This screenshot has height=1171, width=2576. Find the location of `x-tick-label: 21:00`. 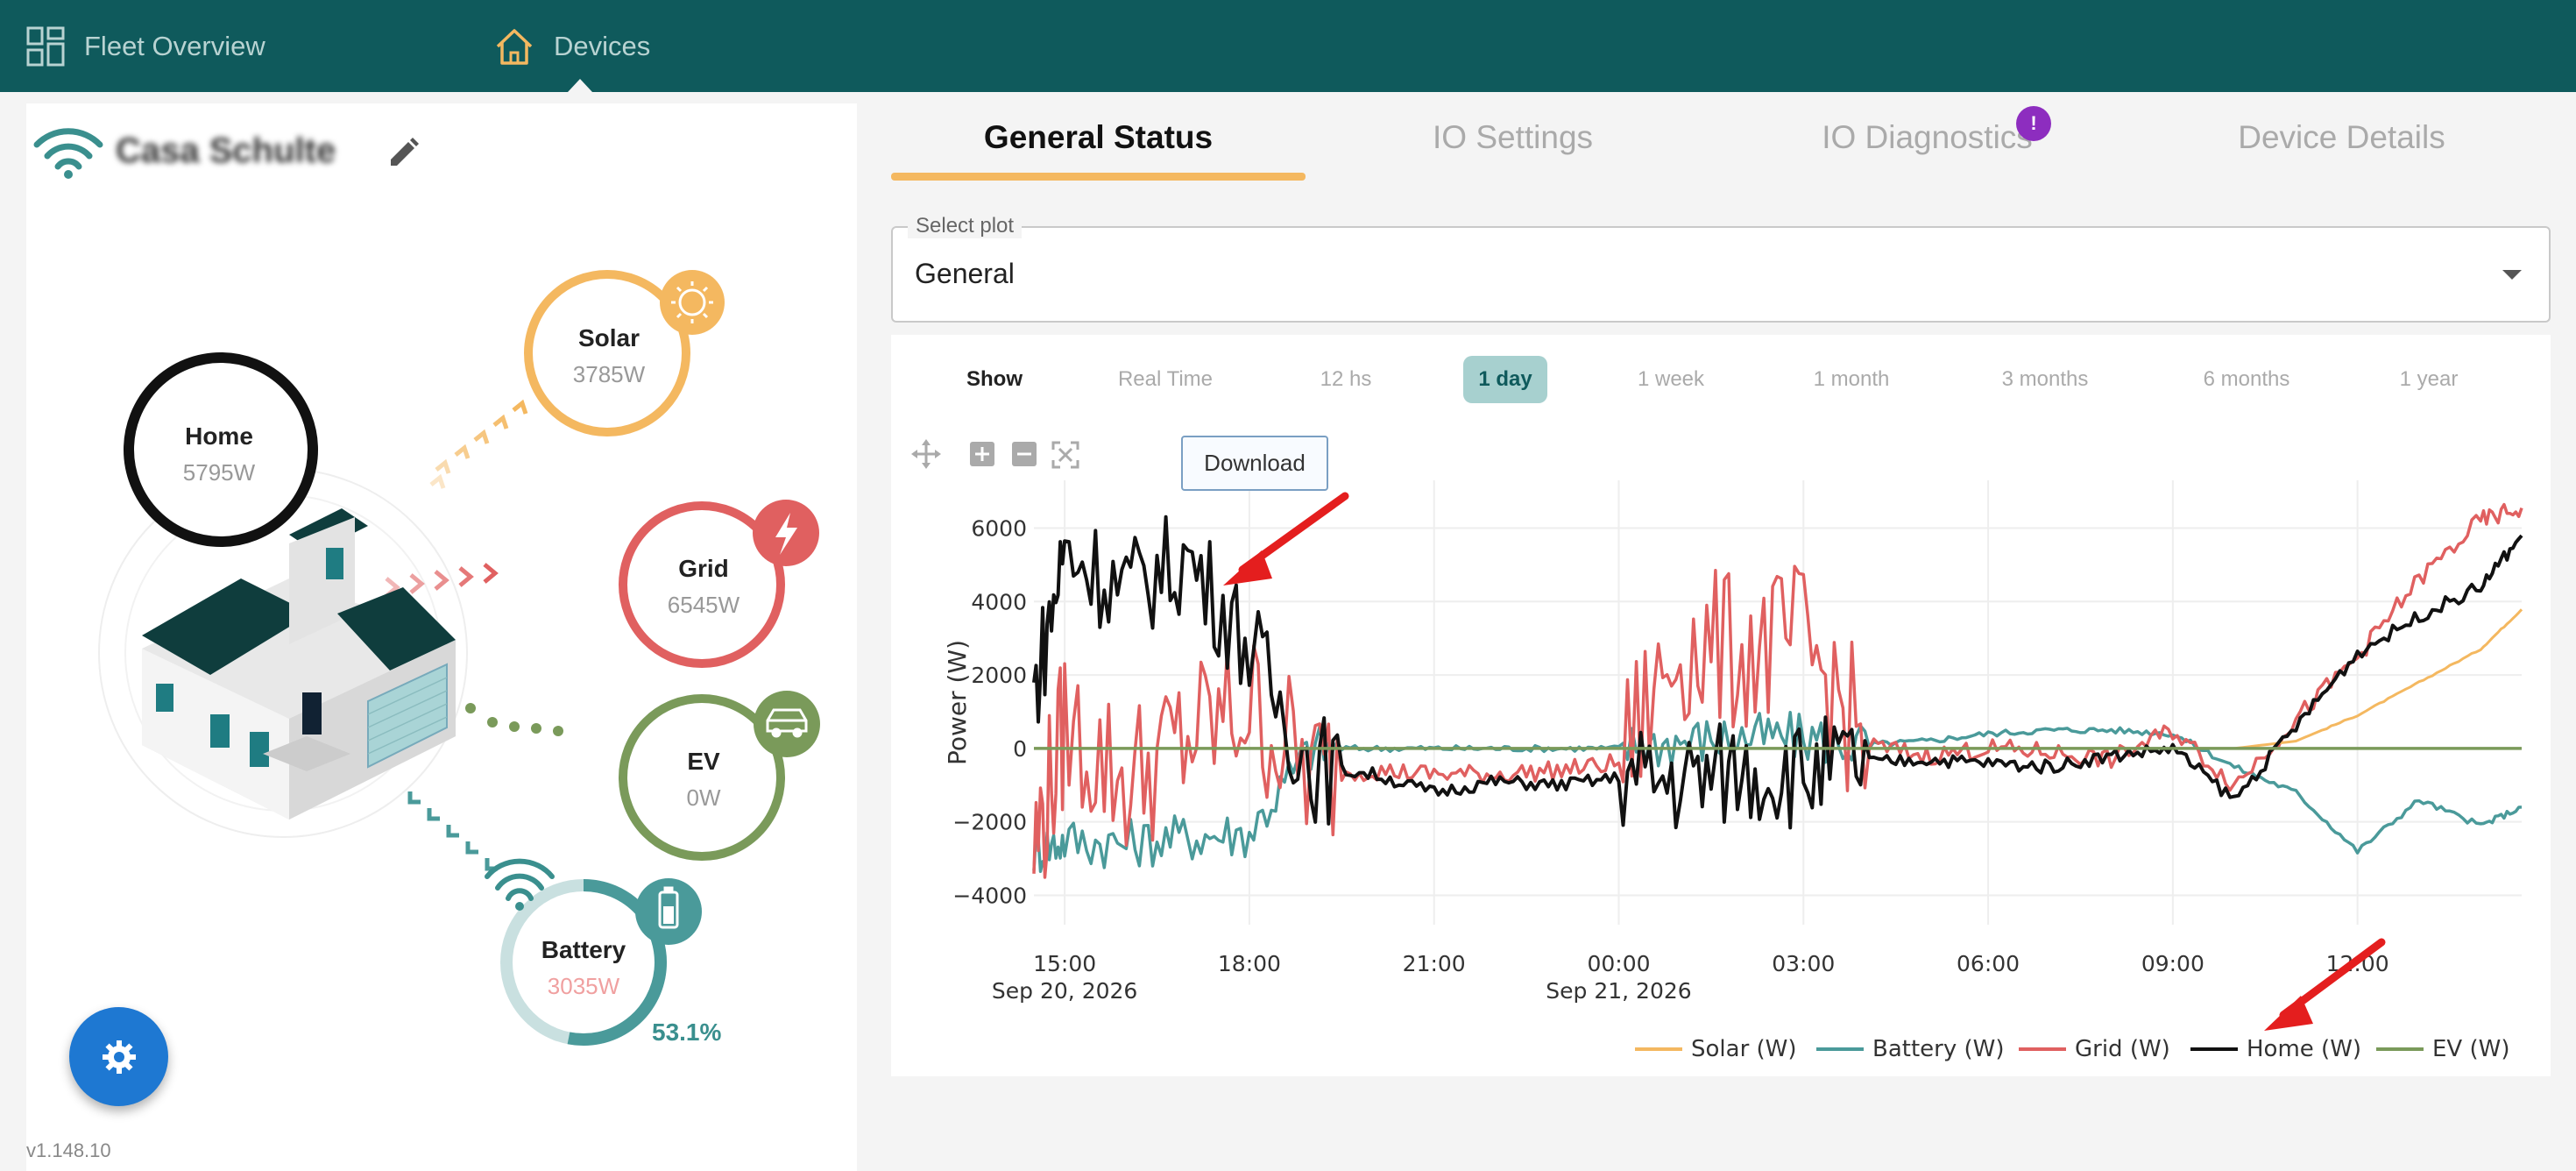

x-tick-label: 21:00 is located at coordinates (1434, 963).